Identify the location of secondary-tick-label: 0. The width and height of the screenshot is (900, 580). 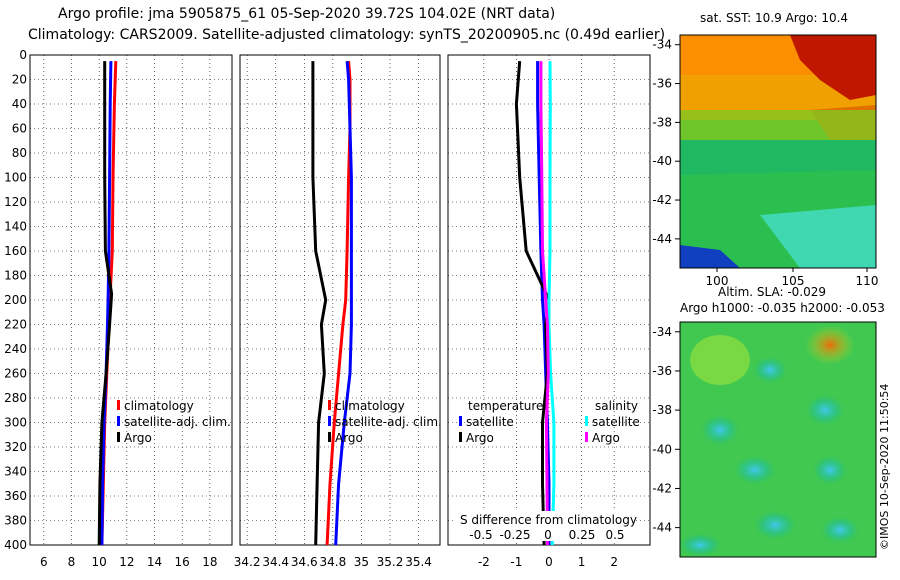
(548, 535).